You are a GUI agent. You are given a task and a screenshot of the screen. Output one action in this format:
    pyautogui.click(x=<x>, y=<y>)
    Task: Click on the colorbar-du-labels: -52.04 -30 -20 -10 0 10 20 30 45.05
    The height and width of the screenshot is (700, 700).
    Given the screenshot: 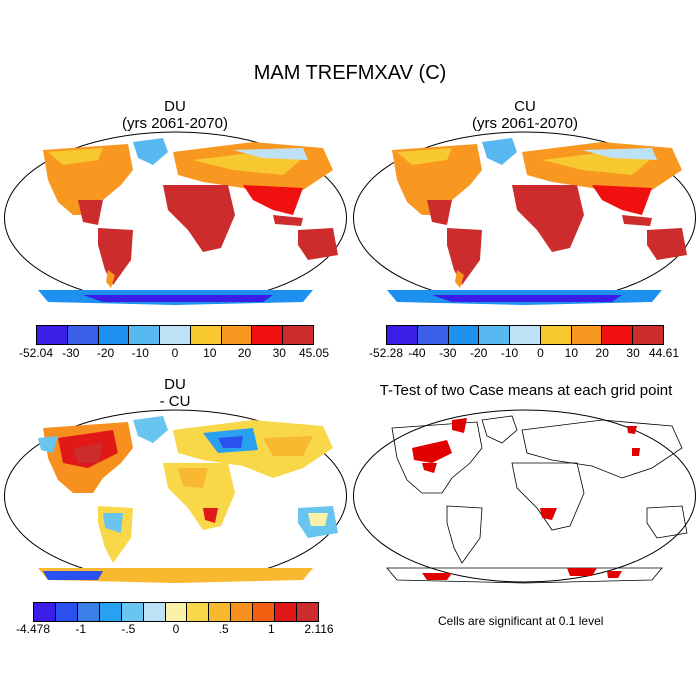 What is the action you would take?
    pyautogui.click(x=174, y=354)
    